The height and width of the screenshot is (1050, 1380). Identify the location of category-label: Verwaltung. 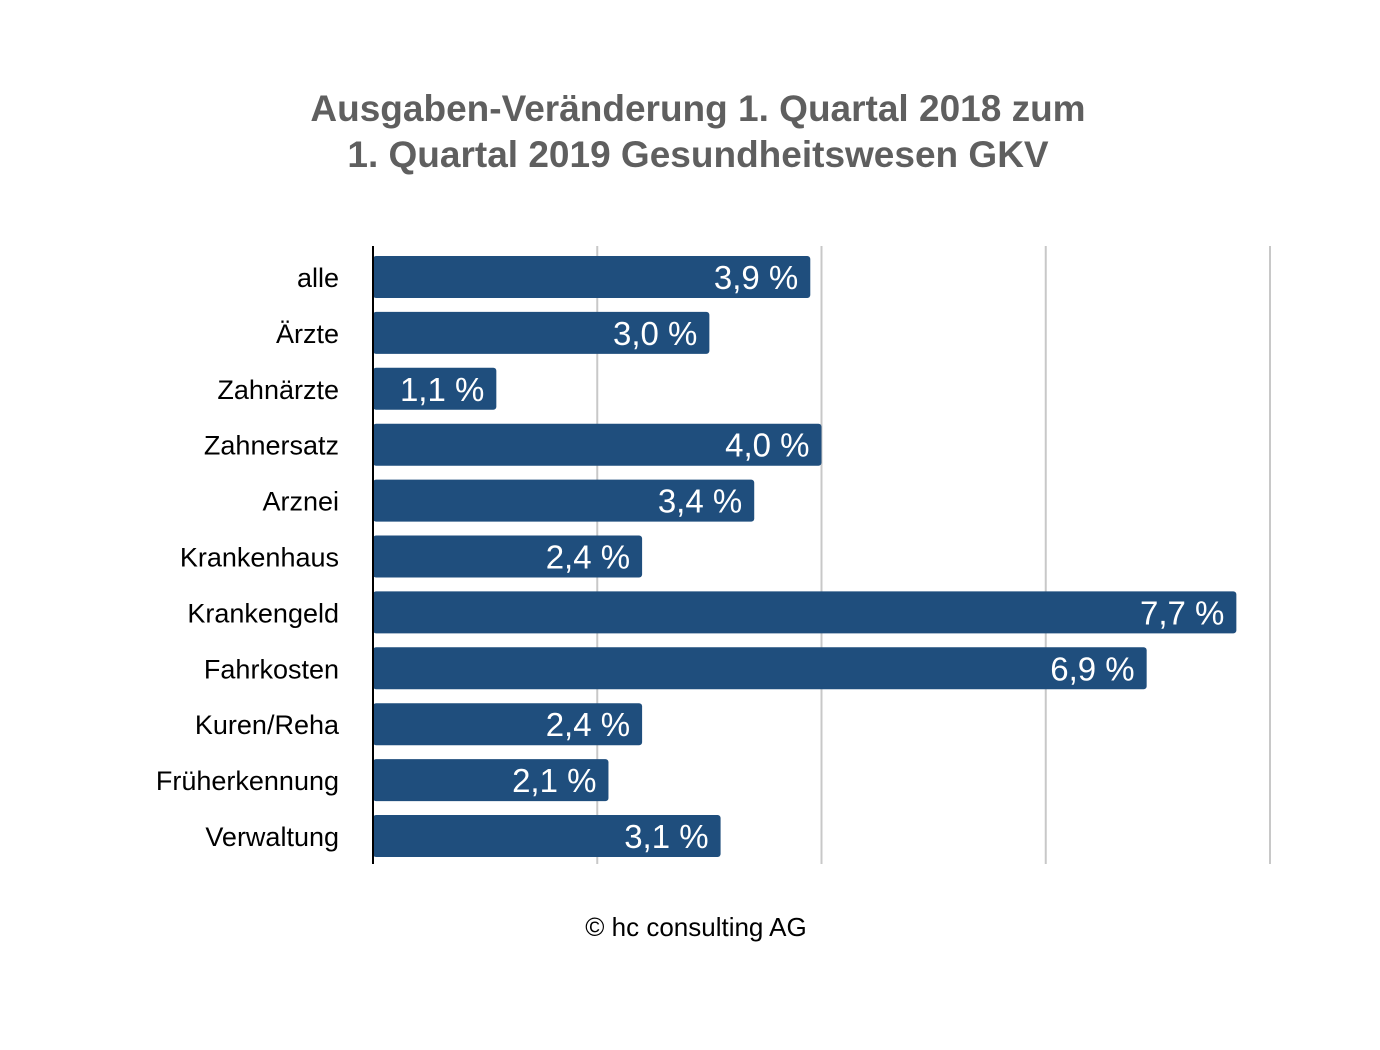
(272, 837).